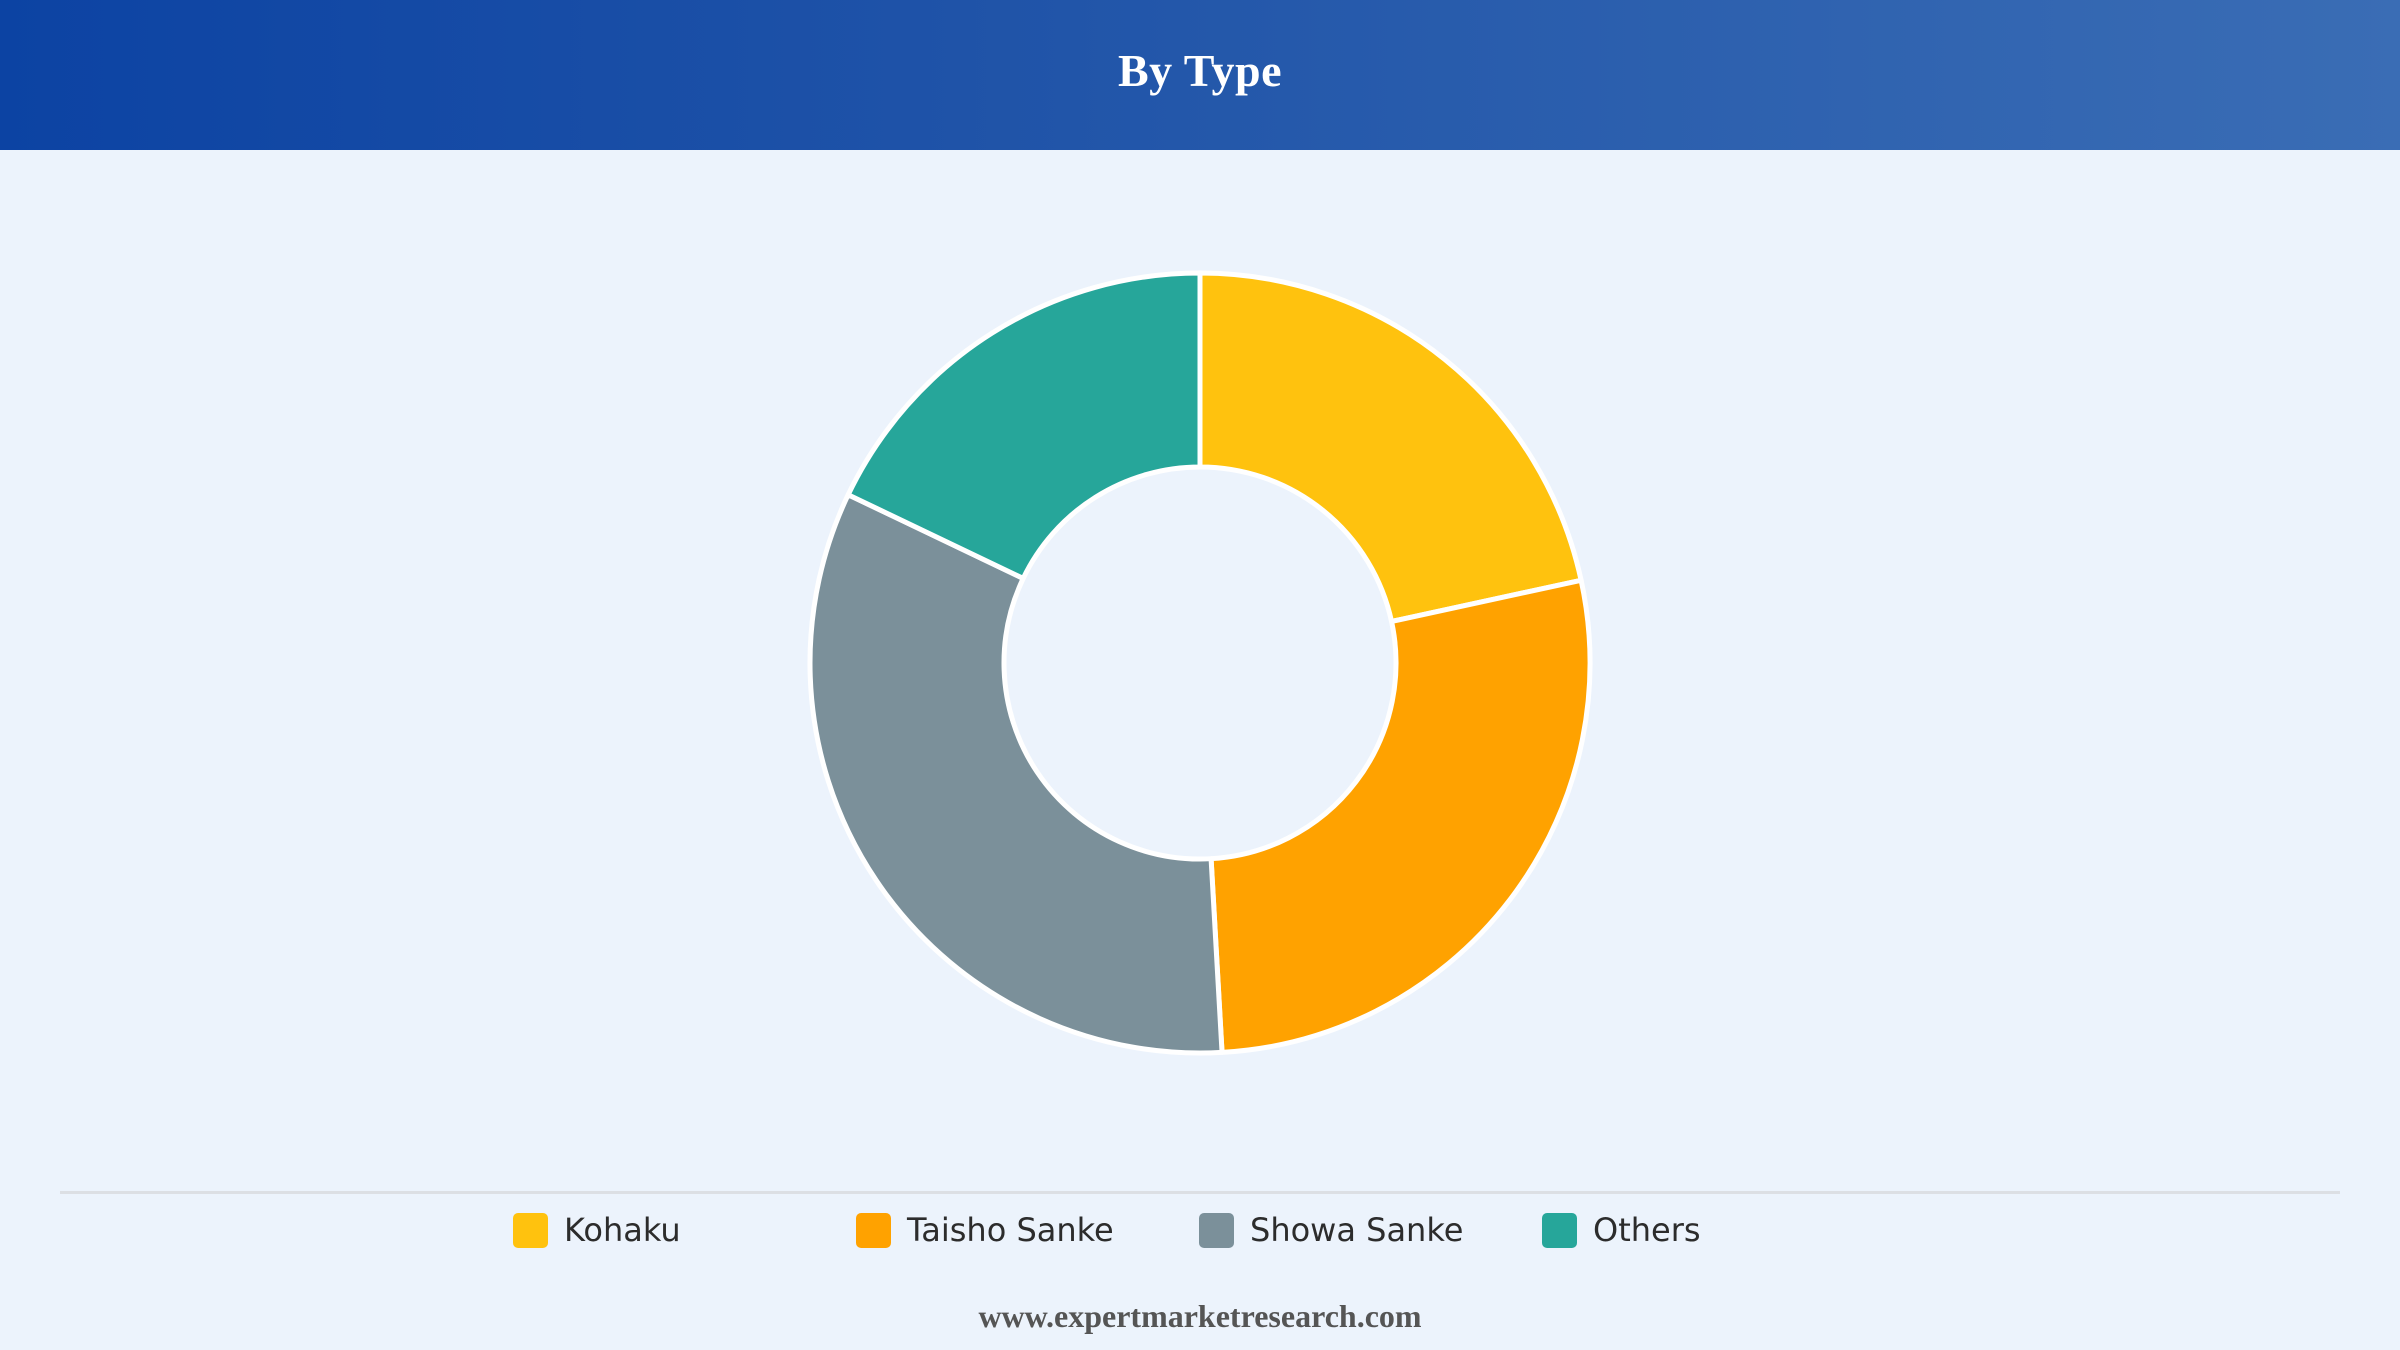 This screenshot has height=1350, width=2400. What do you see at coordinates (1024, 425) in the screenshot?
I see `donut-slice-others` at bounding box center [1024, 425].